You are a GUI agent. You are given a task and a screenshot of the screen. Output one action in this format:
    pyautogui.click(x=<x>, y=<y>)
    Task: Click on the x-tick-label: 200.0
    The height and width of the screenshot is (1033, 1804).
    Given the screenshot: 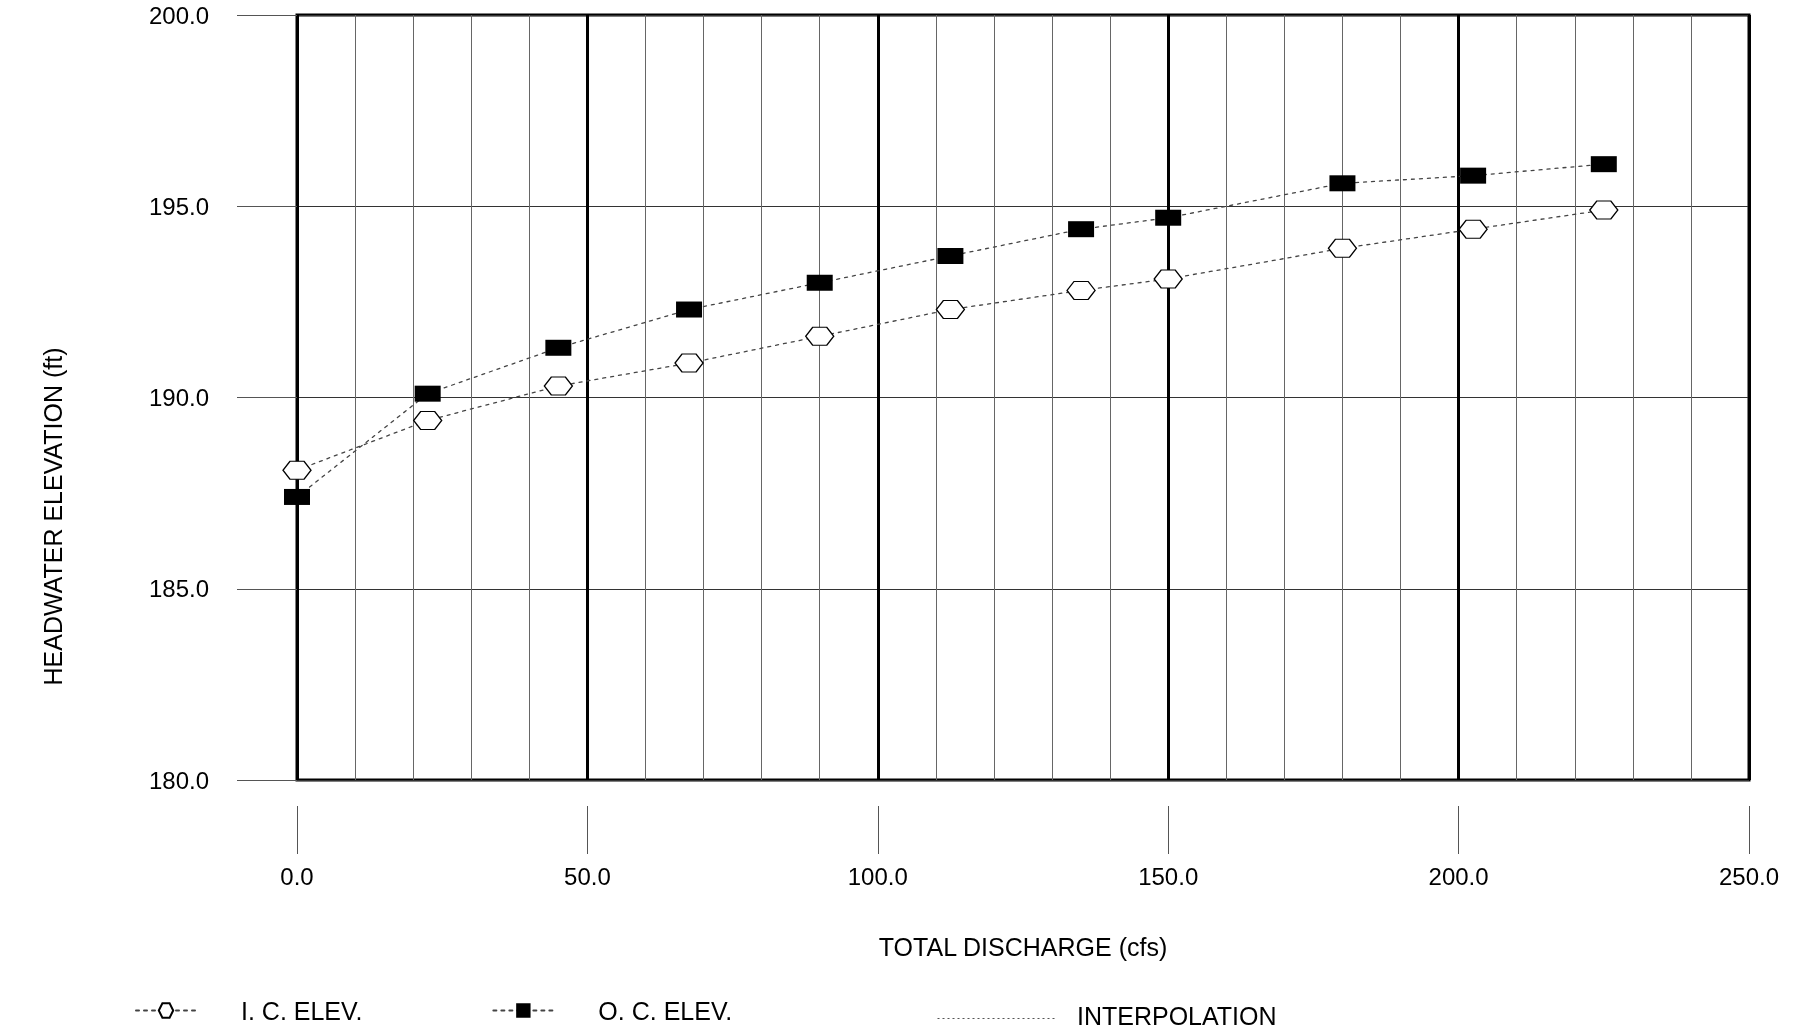 What is the action you would take?
    pyautogui.click(x=1458, y=876)
    